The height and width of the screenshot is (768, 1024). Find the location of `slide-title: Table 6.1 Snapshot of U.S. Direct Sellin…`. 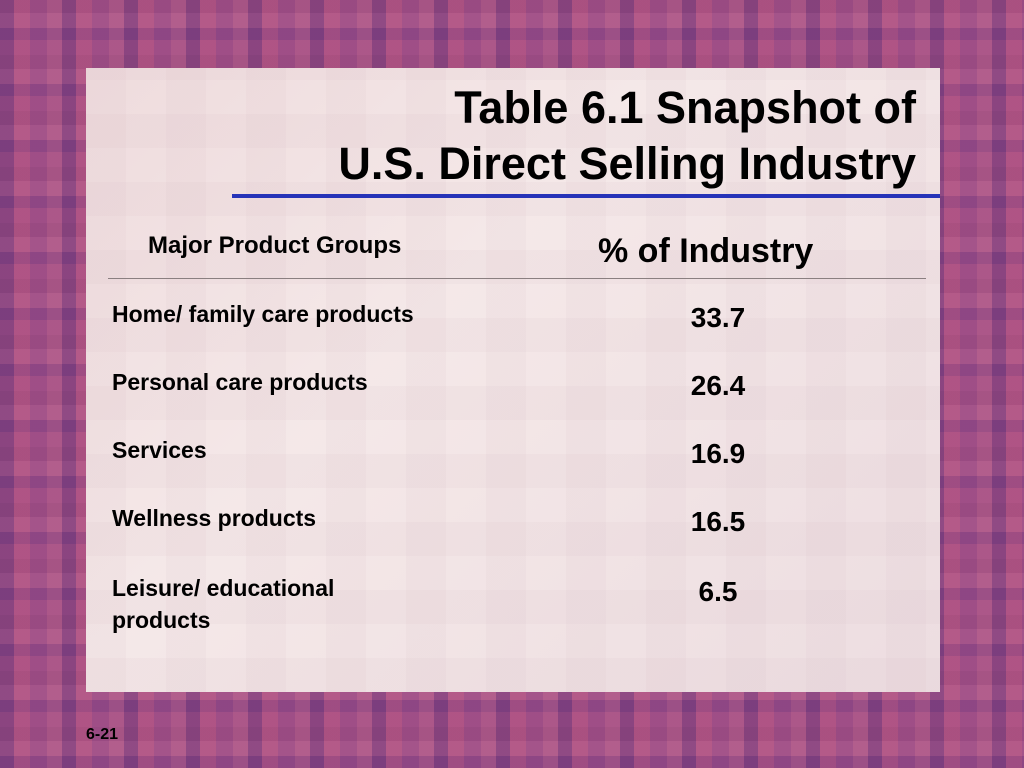

slide-title: Table 6.1 Snapshot of U.S. Direct Sellin… is located at coordinates (566, 136).